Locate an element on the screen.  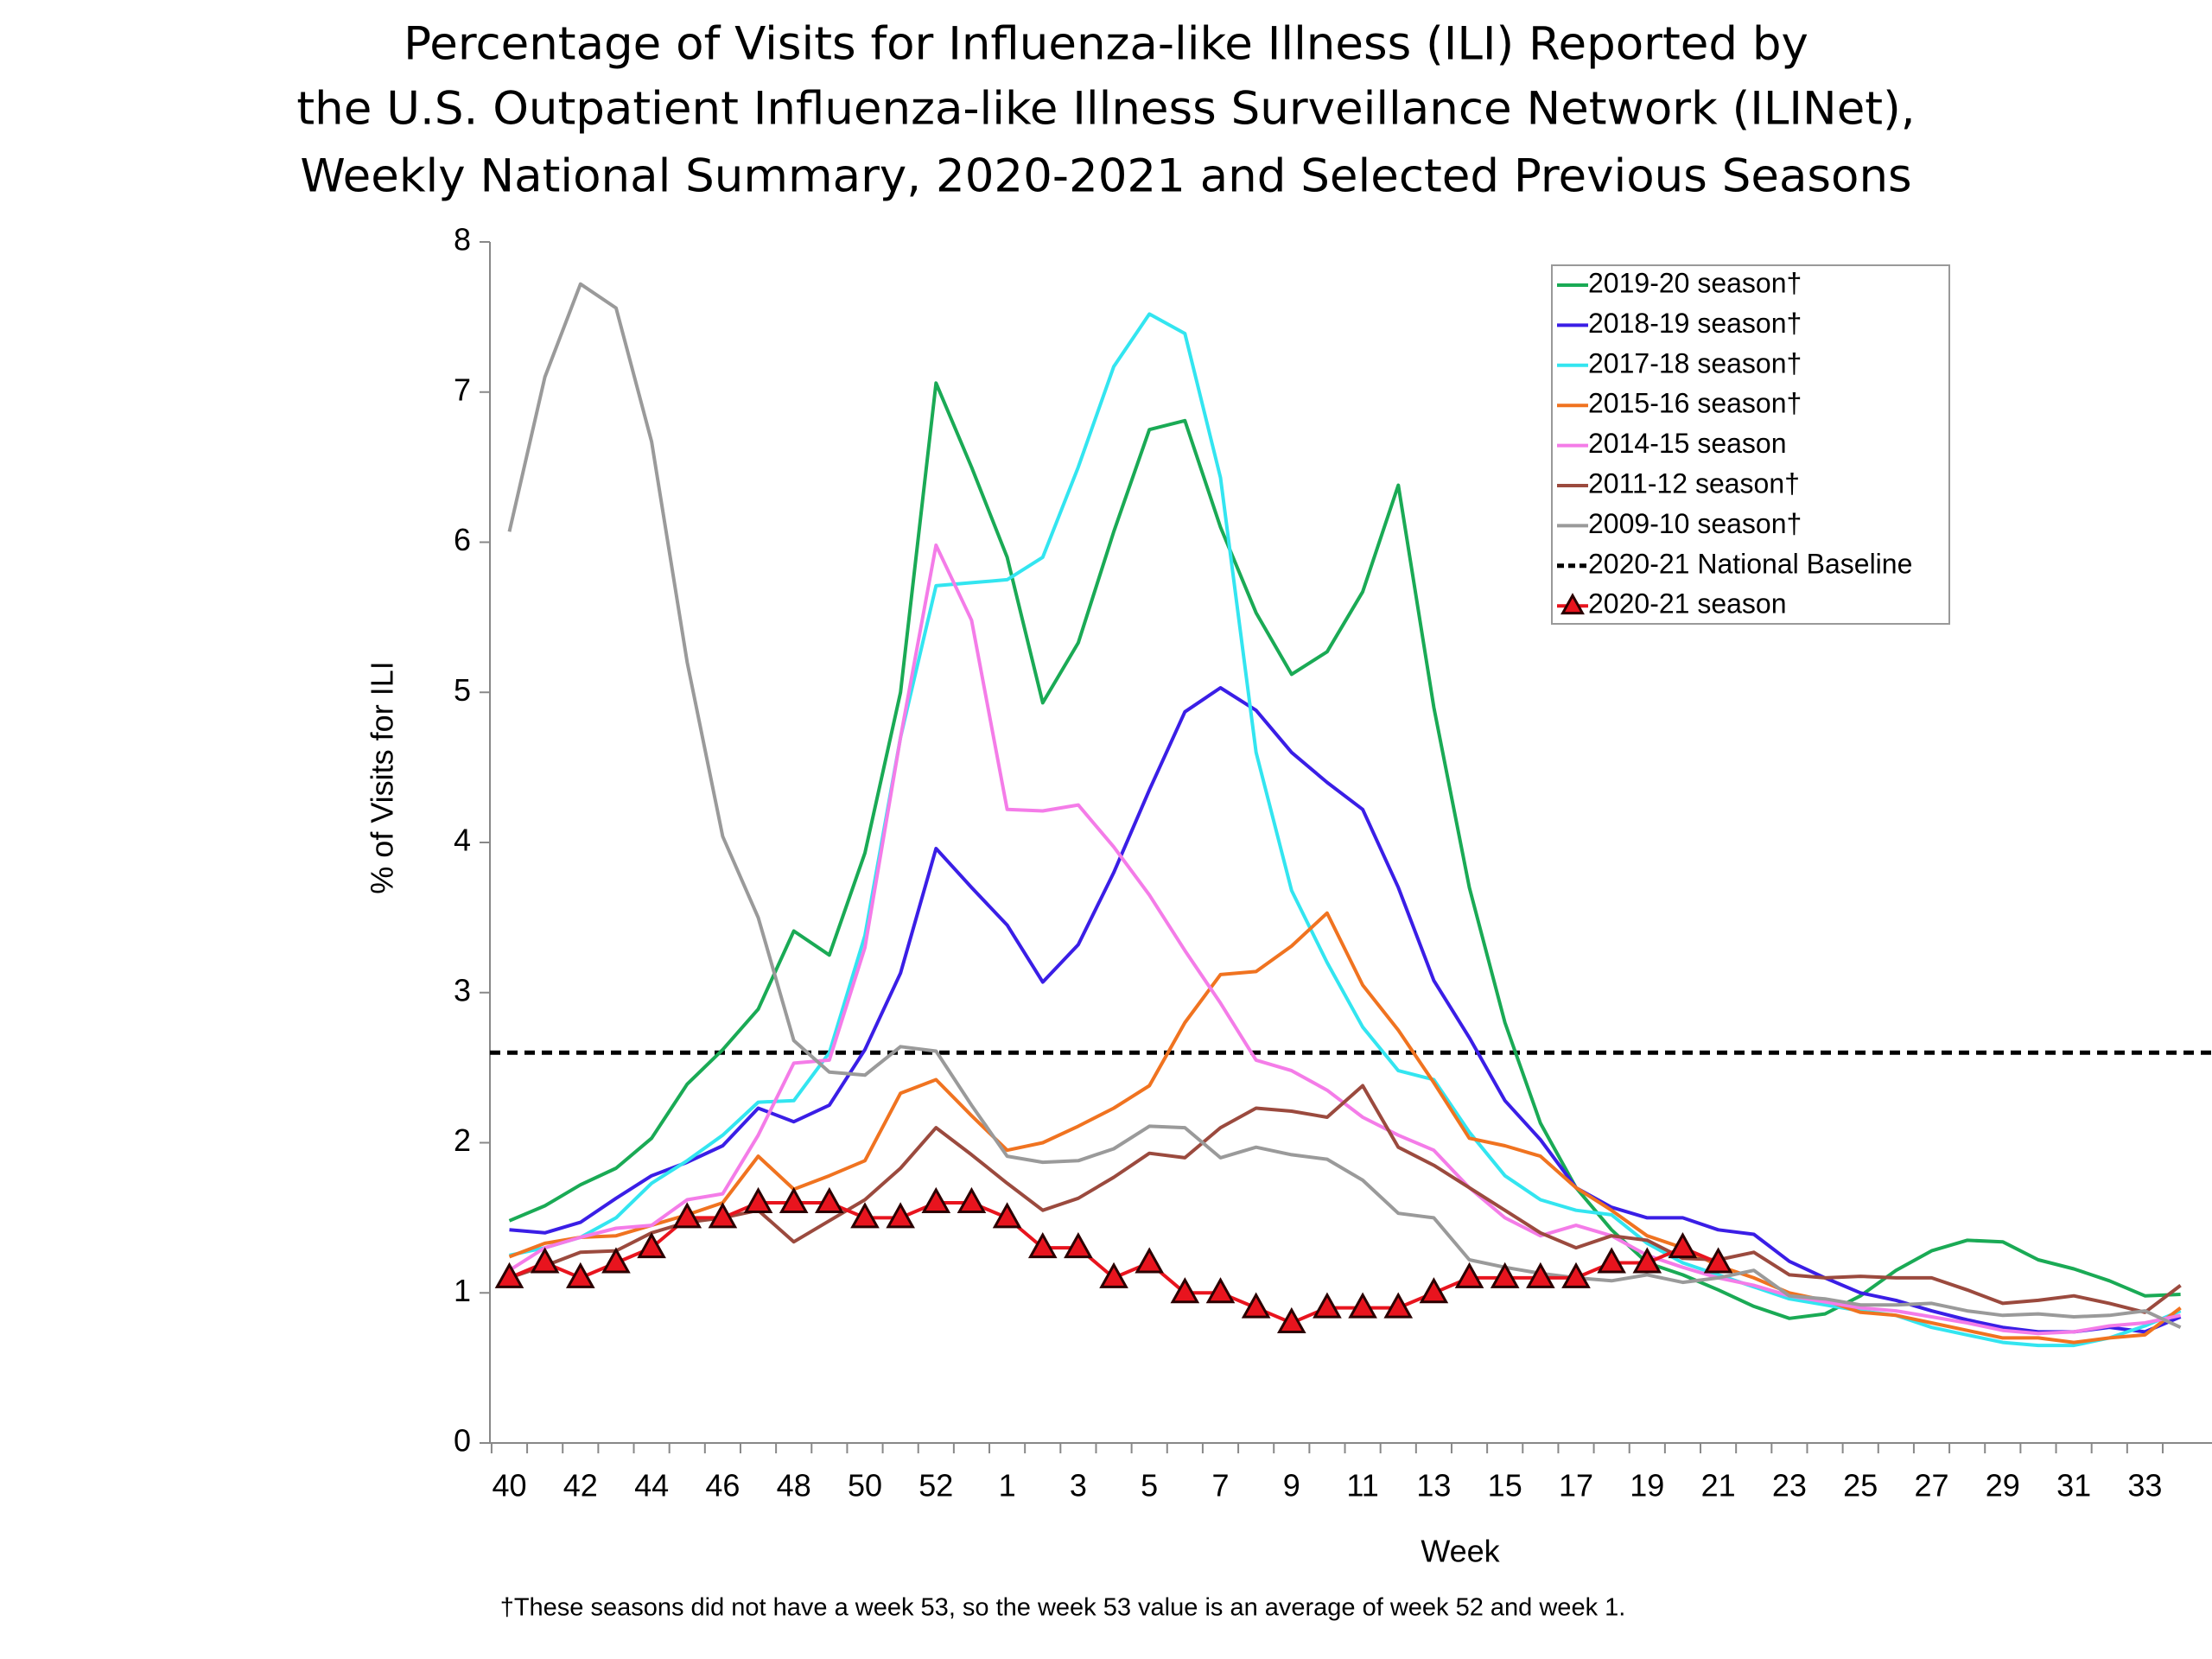
x-tick-label: 31 is located at coordinates (2073, 1485).